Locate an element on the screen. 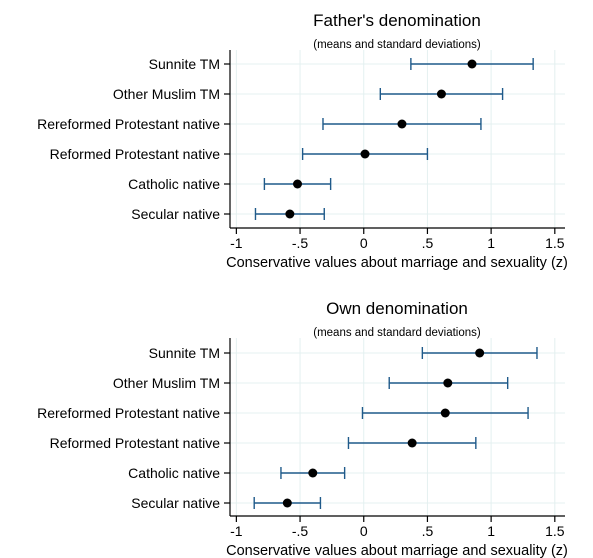 The width and height of the screenshot is (593, 558). chart-title: Father's denomination is located at coordinates (397, 20).